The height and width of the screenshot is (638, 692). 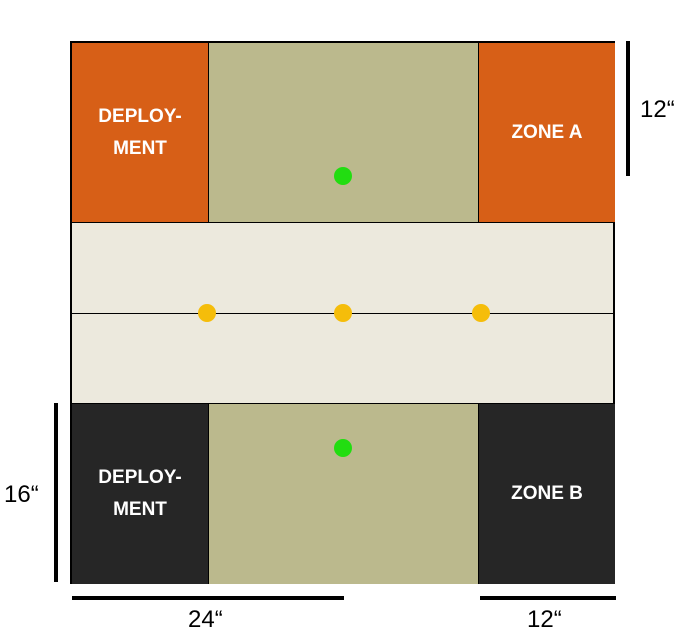 What do you see at coordinates (207, 313) in the screenshot?
I see `objective-marker-center-left` at bounding box center [207, 313].